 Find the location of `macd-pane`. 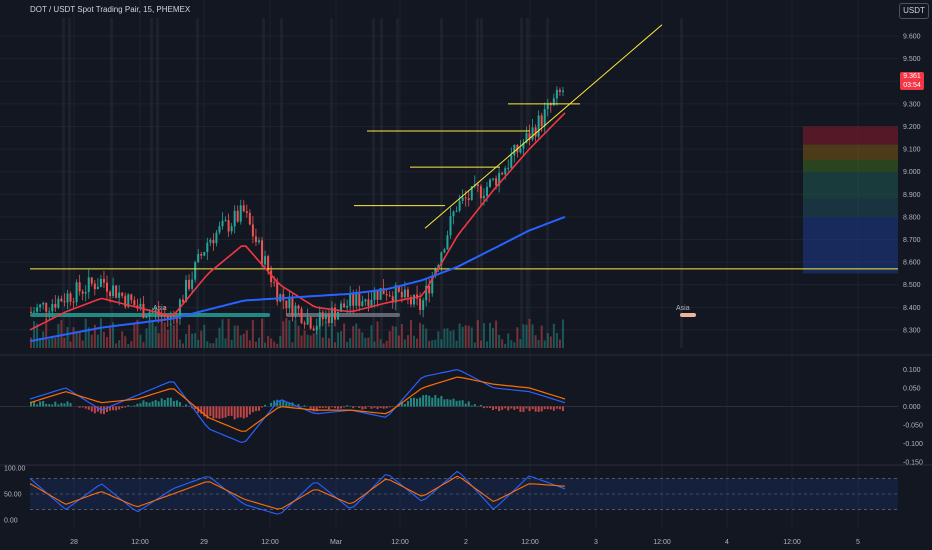

macd-pane is located at coordinates (449, 406).